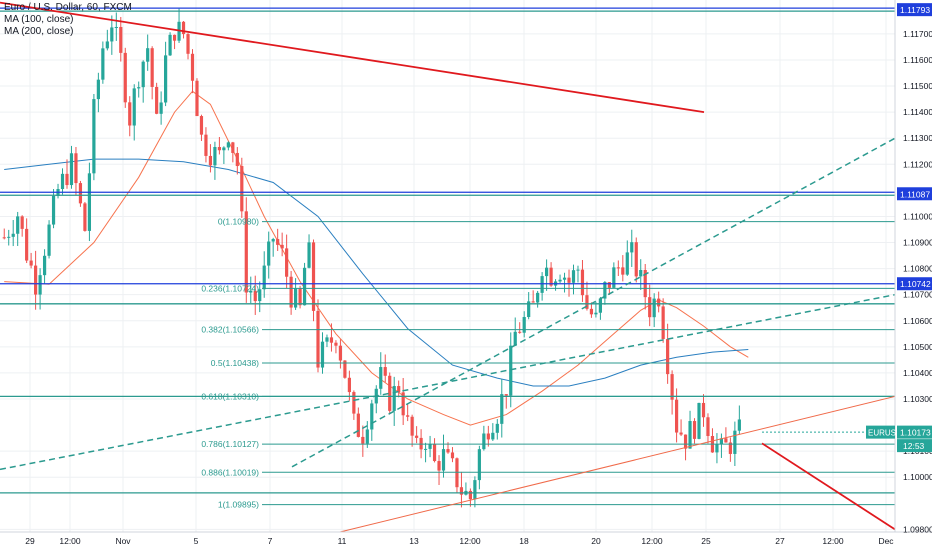 This screenshot has height=550, width=932. I want to click on y-tick-label: 1.10000, so click(917, 477).